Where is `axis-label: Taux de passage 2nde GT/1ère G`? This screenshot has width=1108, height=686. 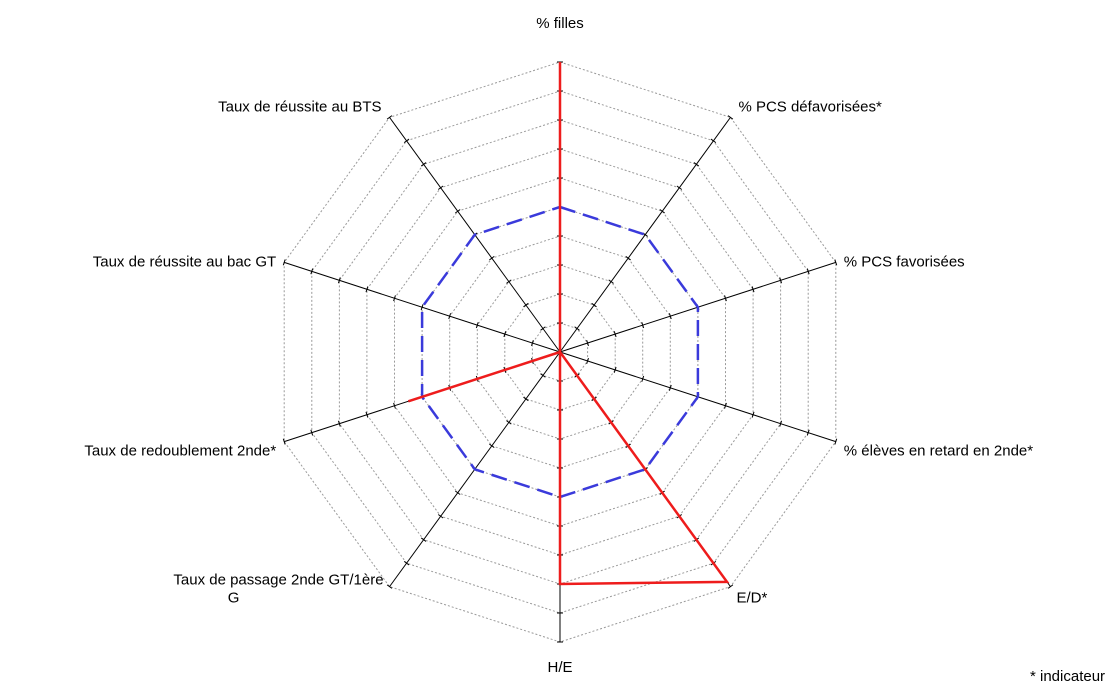
axis-label: Taux de passage 2nde GT/1ère G is located at coordinates (278, 589).